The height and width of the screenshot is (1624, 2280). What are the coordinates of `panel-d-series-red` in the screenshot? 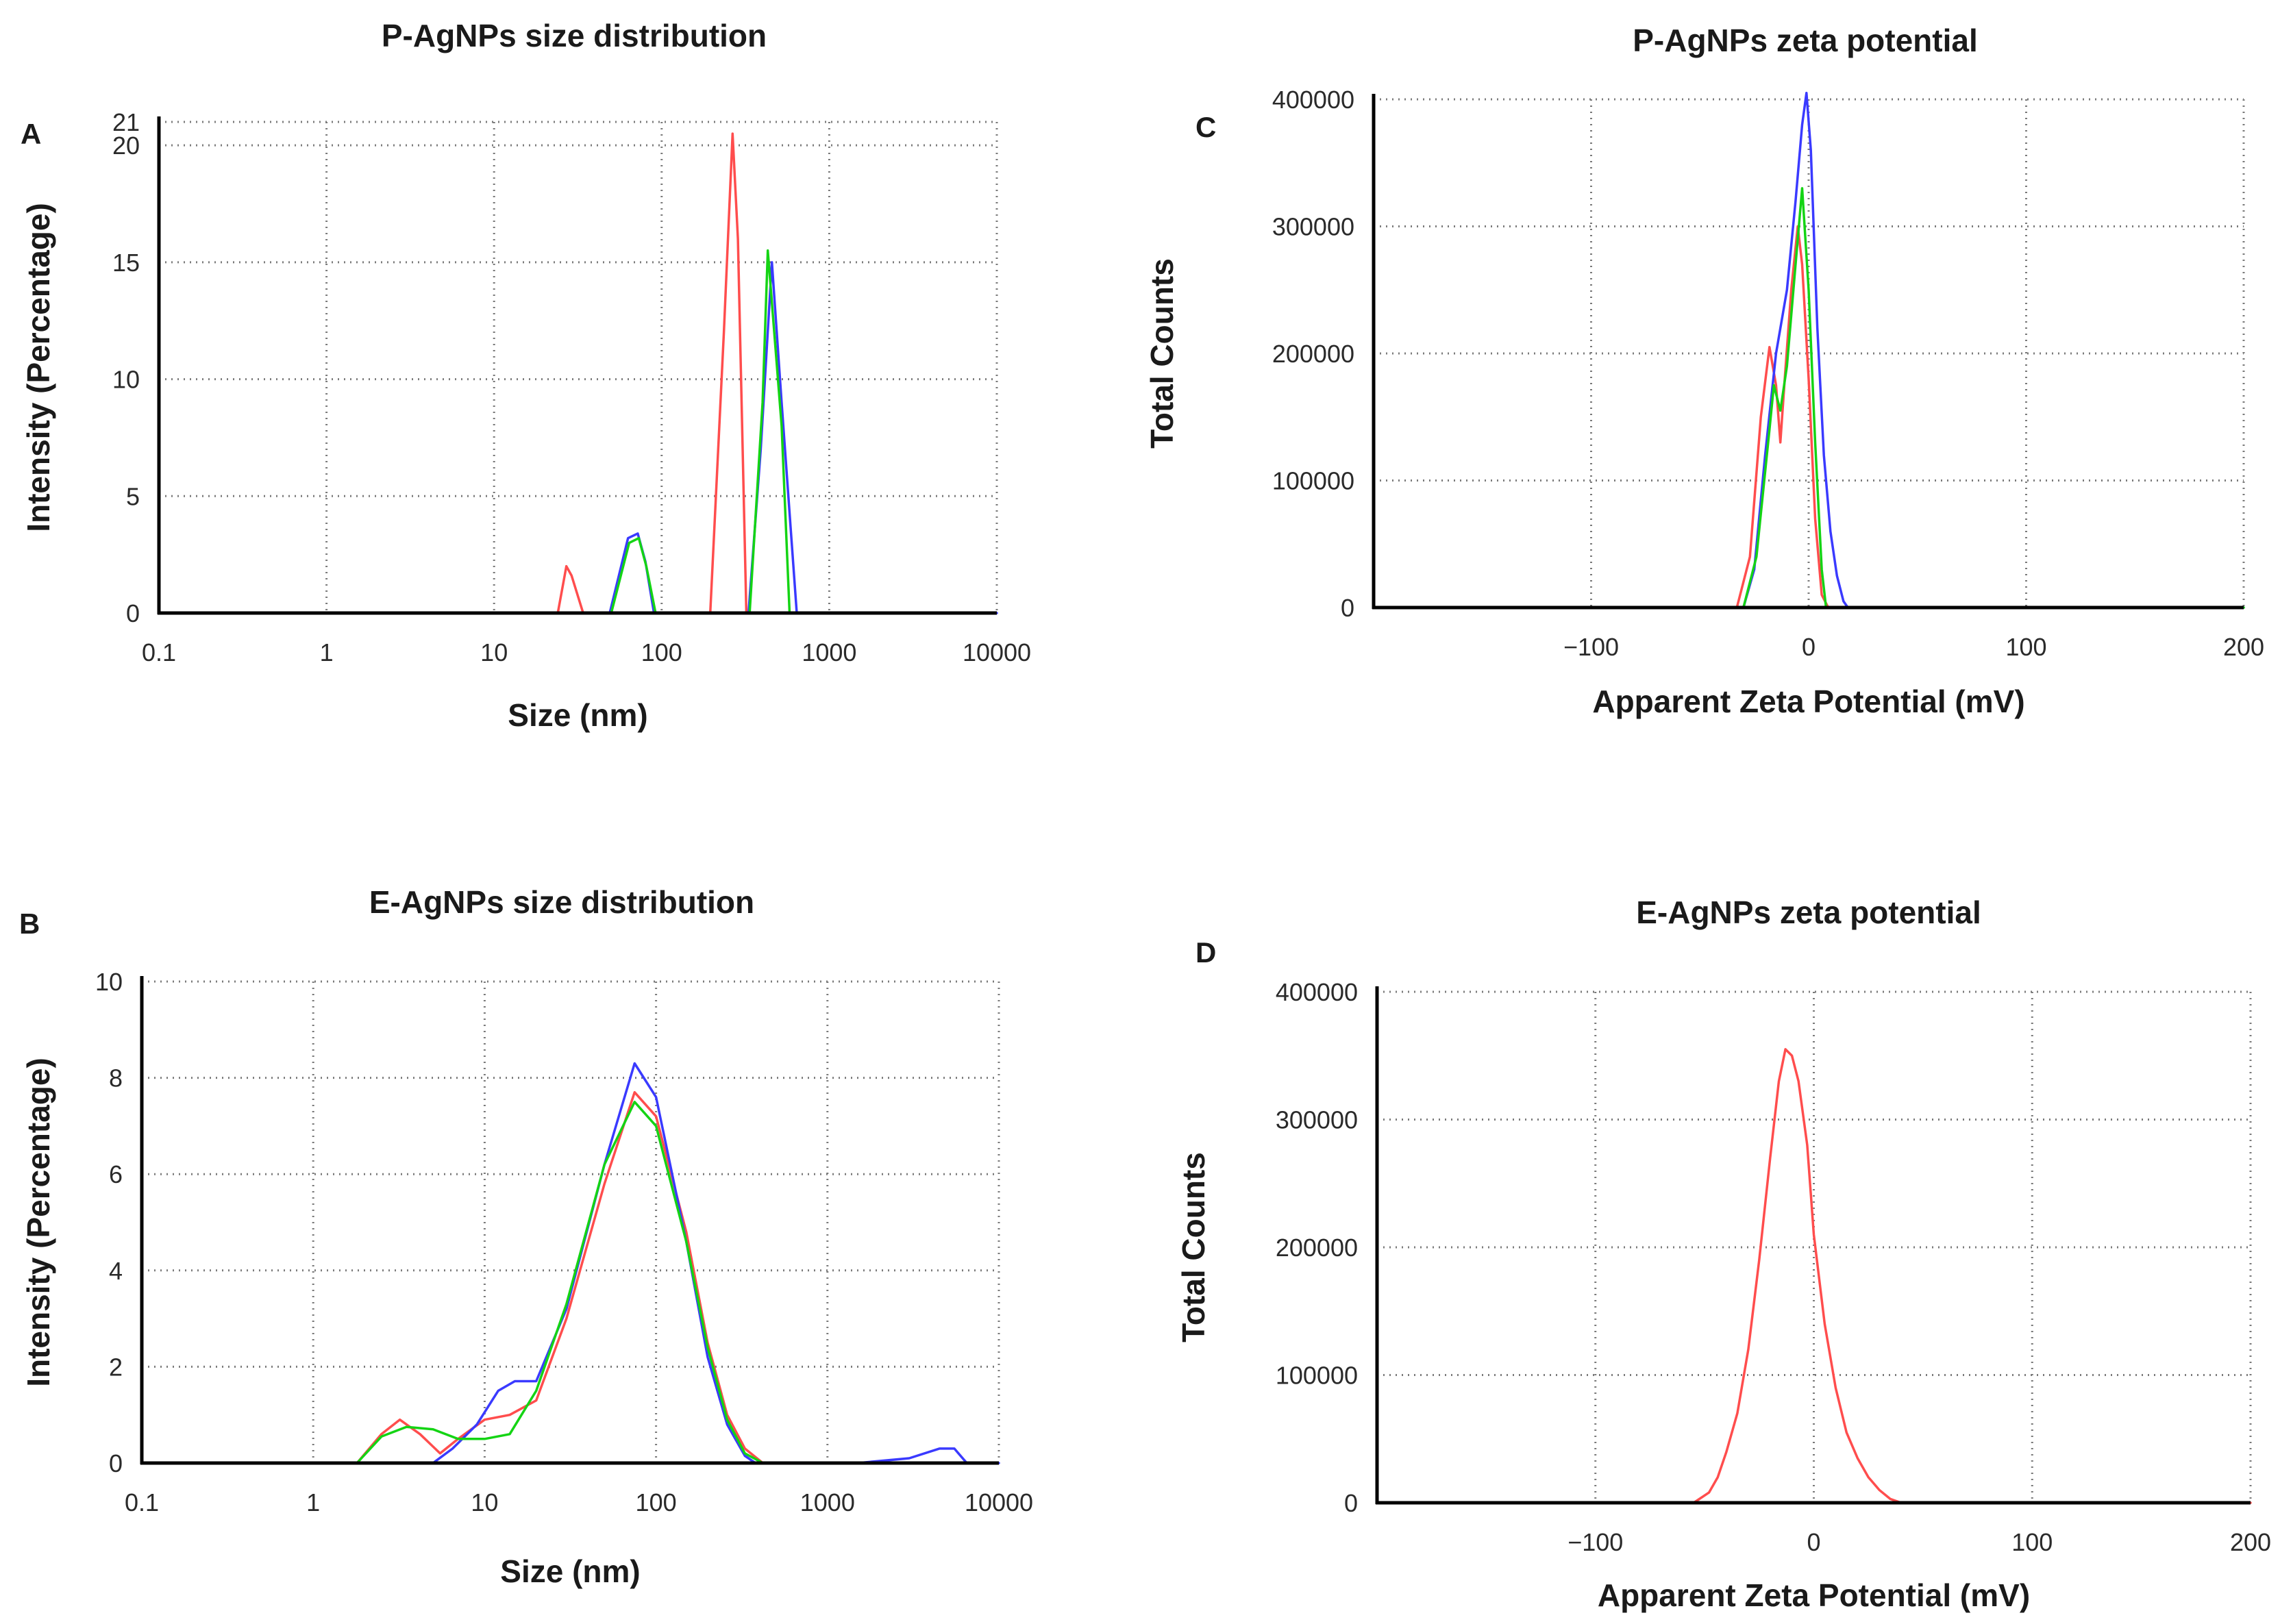 It's located at (1814, 1276).